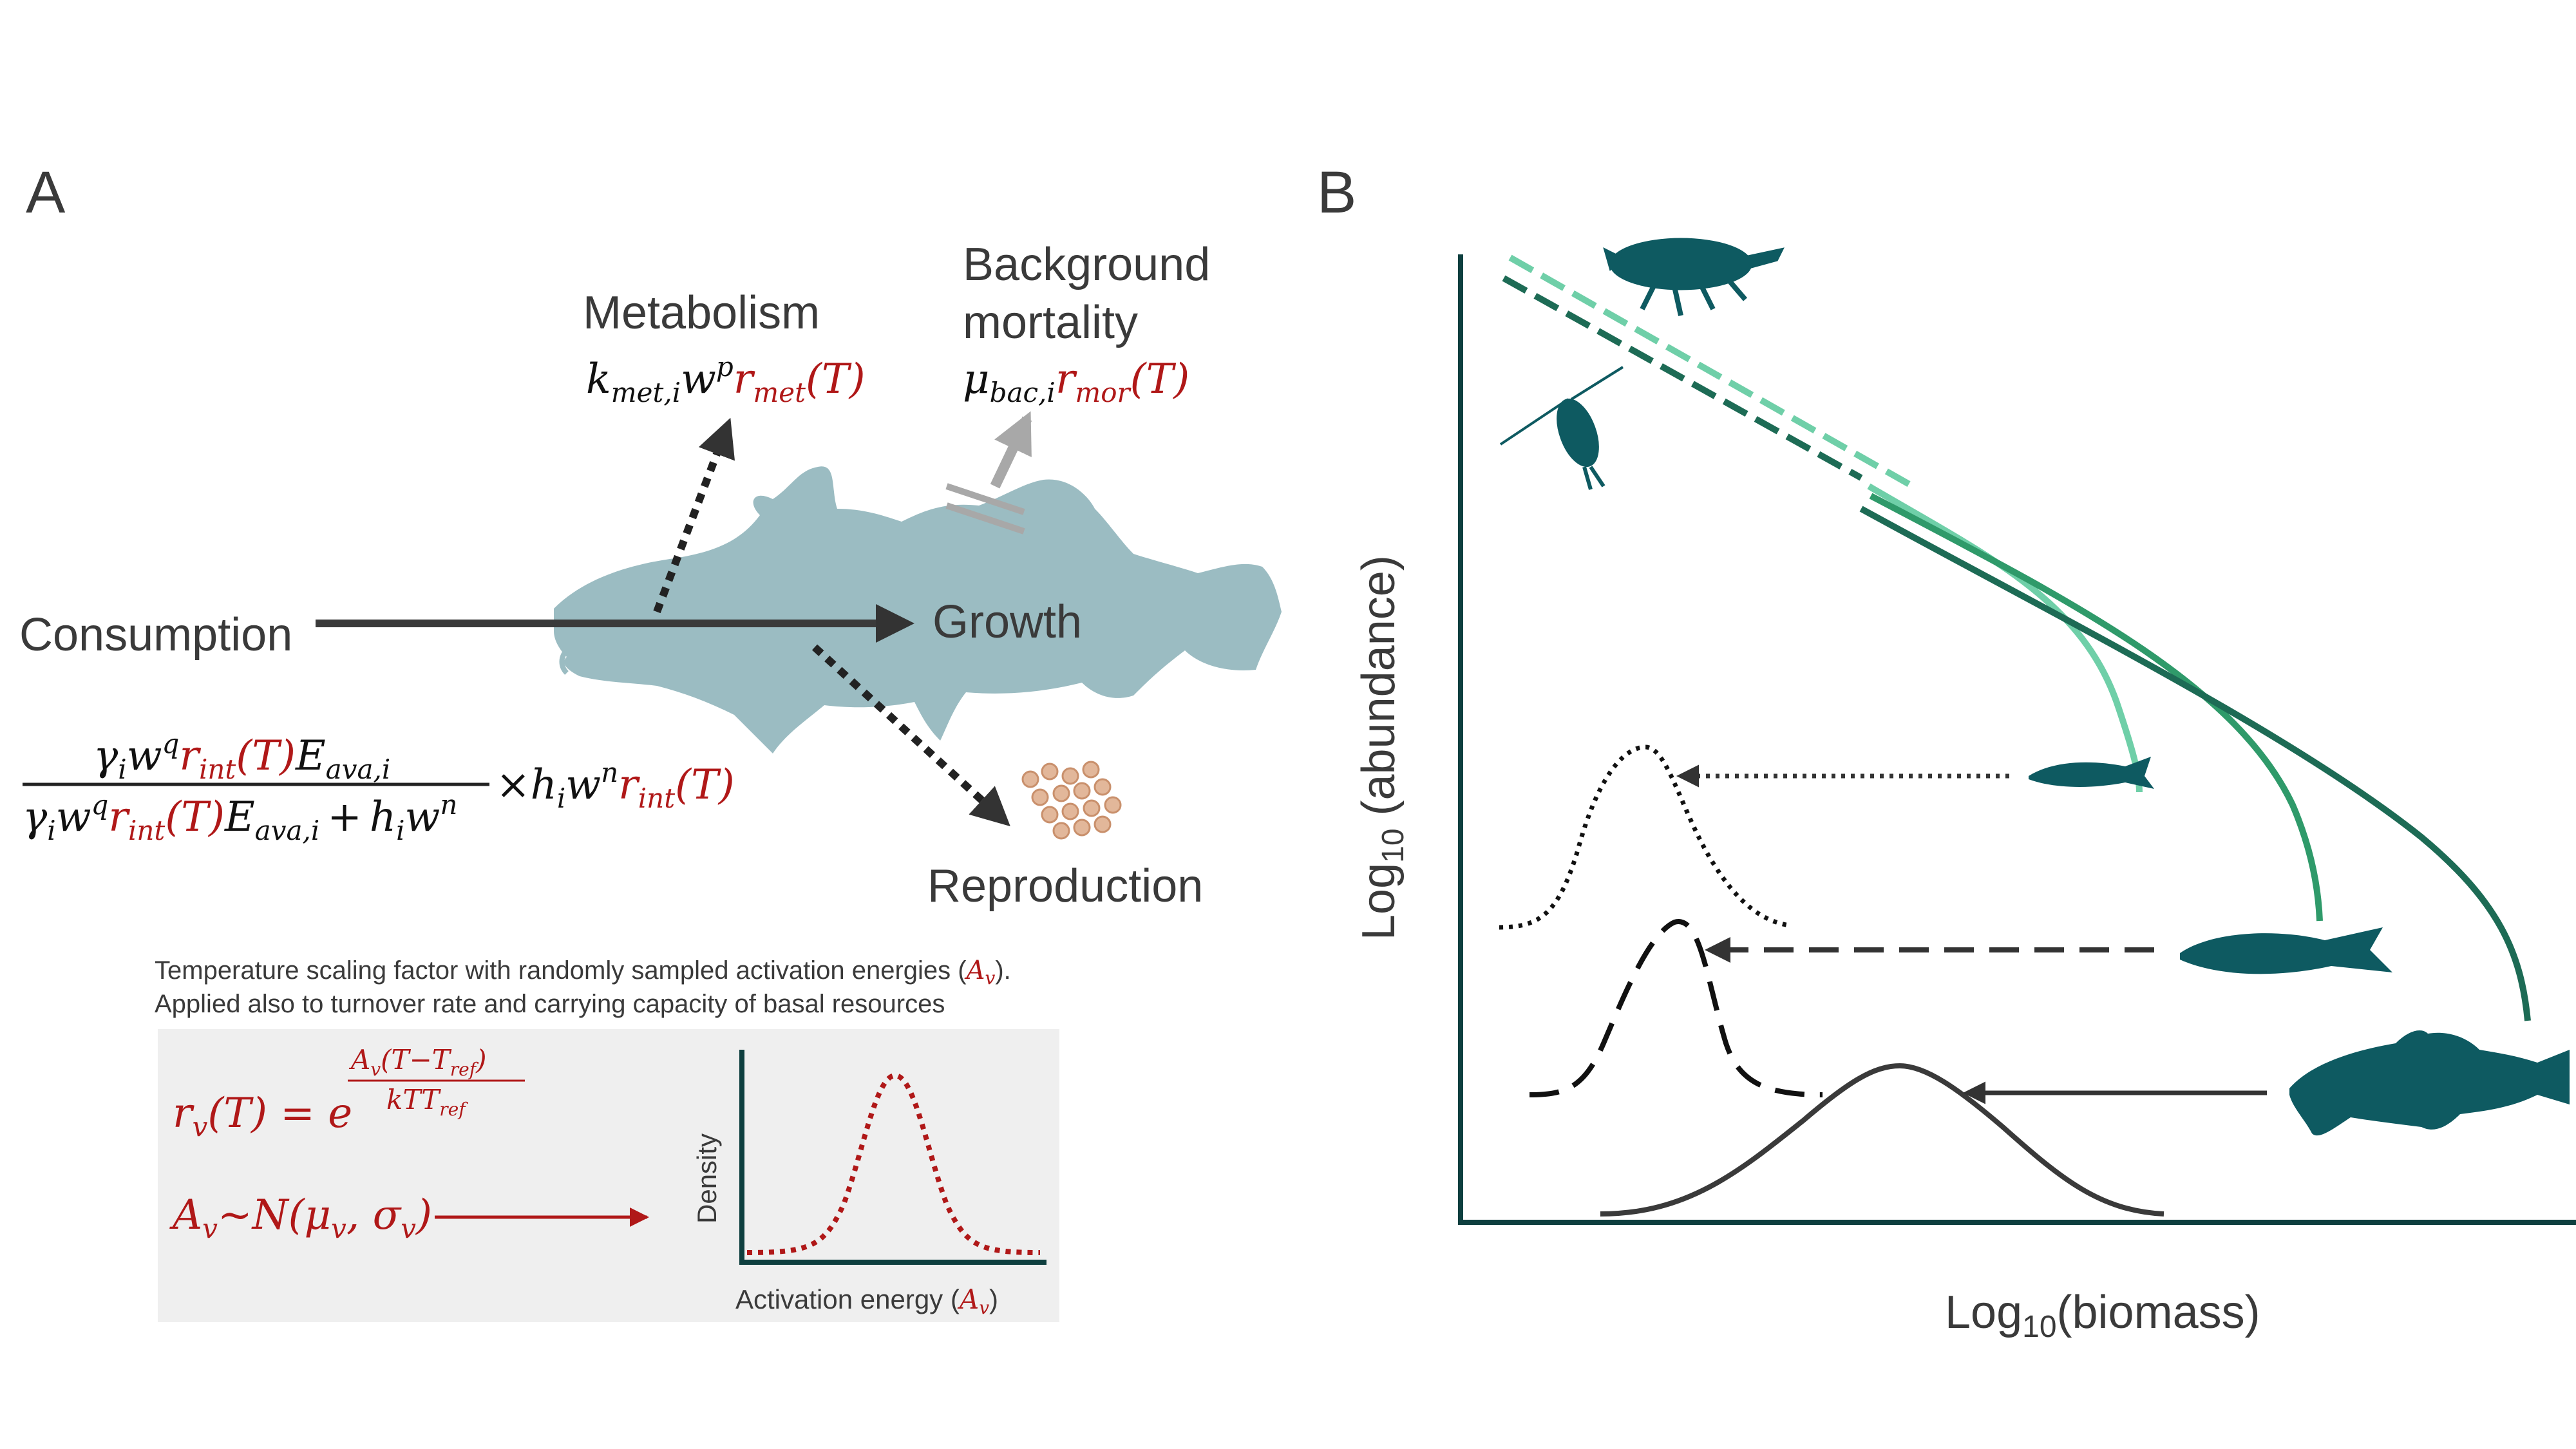 The width and height of the screenshot is (2576, 1449). What do you see at coordinates (1382, 748) in the screenshot?
I see `y-axis-label: Log10 (abundance)` at bounding box center [1382, 748].